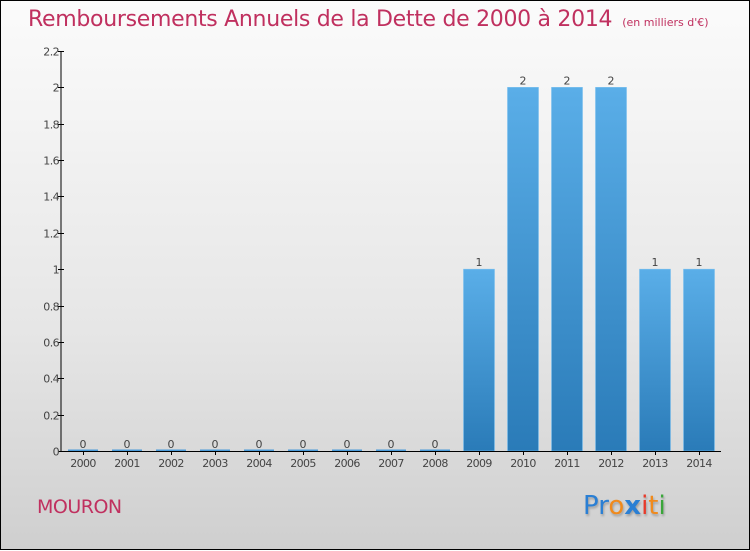 The height and width of the screenshot is (551, 750). What do you see at coordinates (56, 270) in the screenshot?
I see `y-tick-label: 1` at bounding box center [56, 270].